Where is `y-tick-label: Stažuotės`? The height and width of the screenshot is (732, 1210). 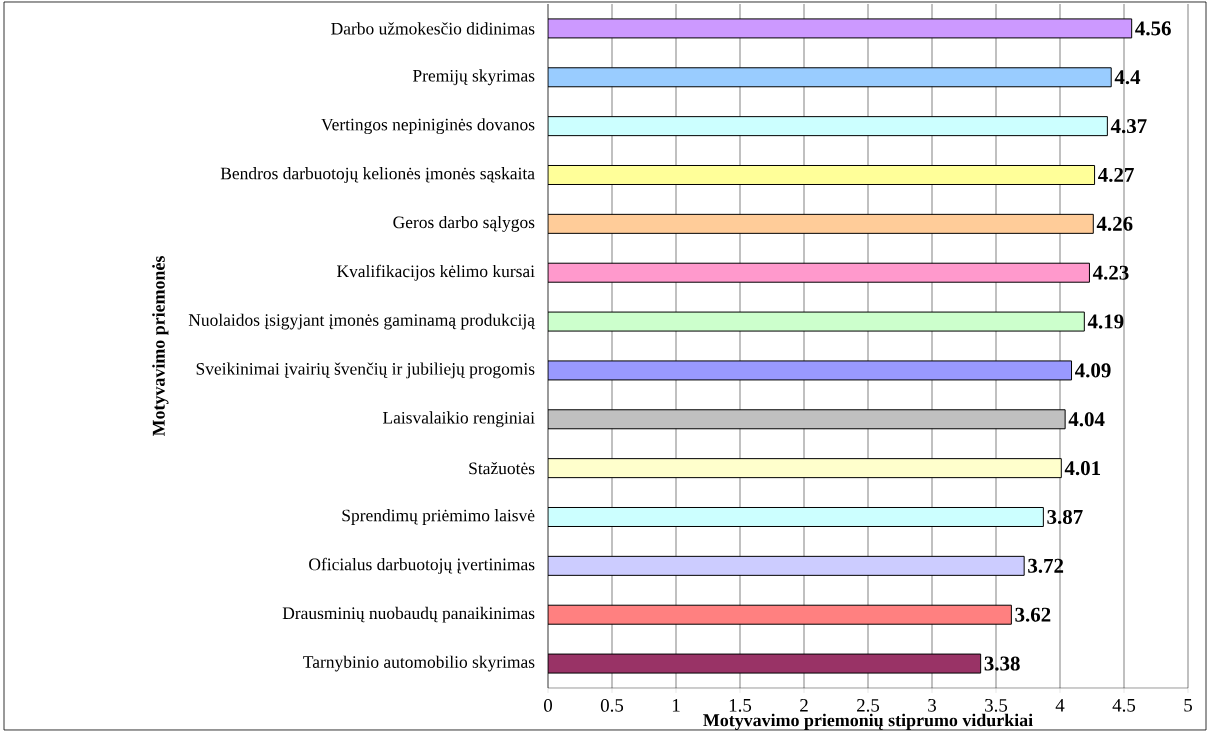 y-tick-label: Stažuotės is located at coordinates (502, 468).